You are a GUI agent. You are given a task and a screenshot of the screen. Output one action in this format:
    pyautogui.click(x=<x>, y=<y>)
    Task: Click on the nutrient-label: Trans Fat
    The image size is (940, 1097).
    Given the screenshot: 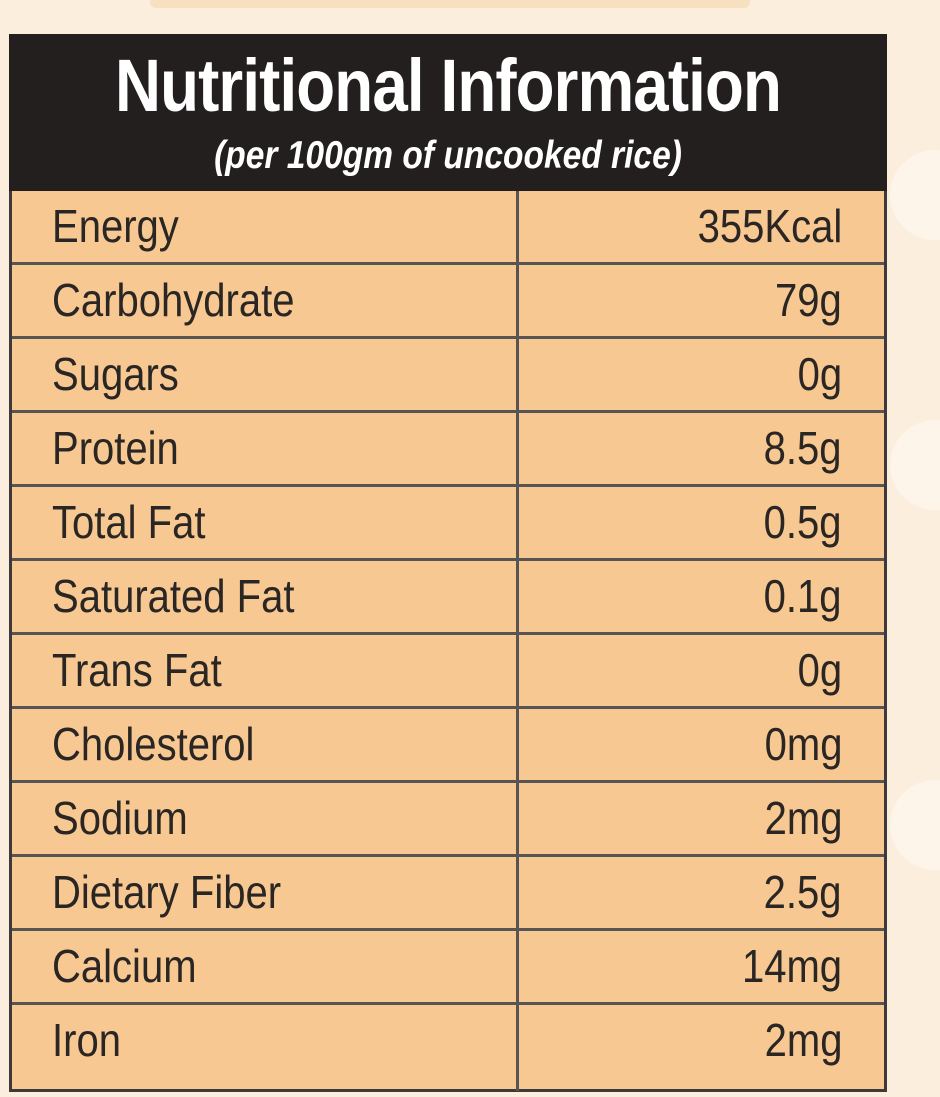 What is the action you would take?
    pyautogui.click(x=137, y=670)
    